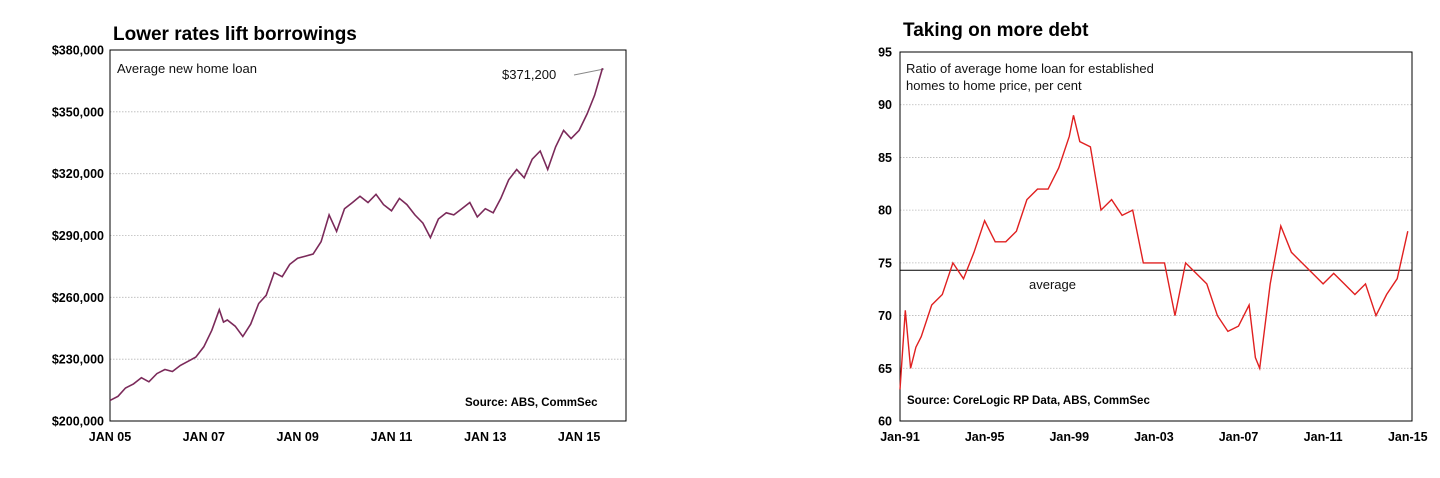 The width and height of the screenshot is (1440, 478). Describe the element at coordinates (885, 53) in the screenshot. I see `y-tick-label: 95` at that location.